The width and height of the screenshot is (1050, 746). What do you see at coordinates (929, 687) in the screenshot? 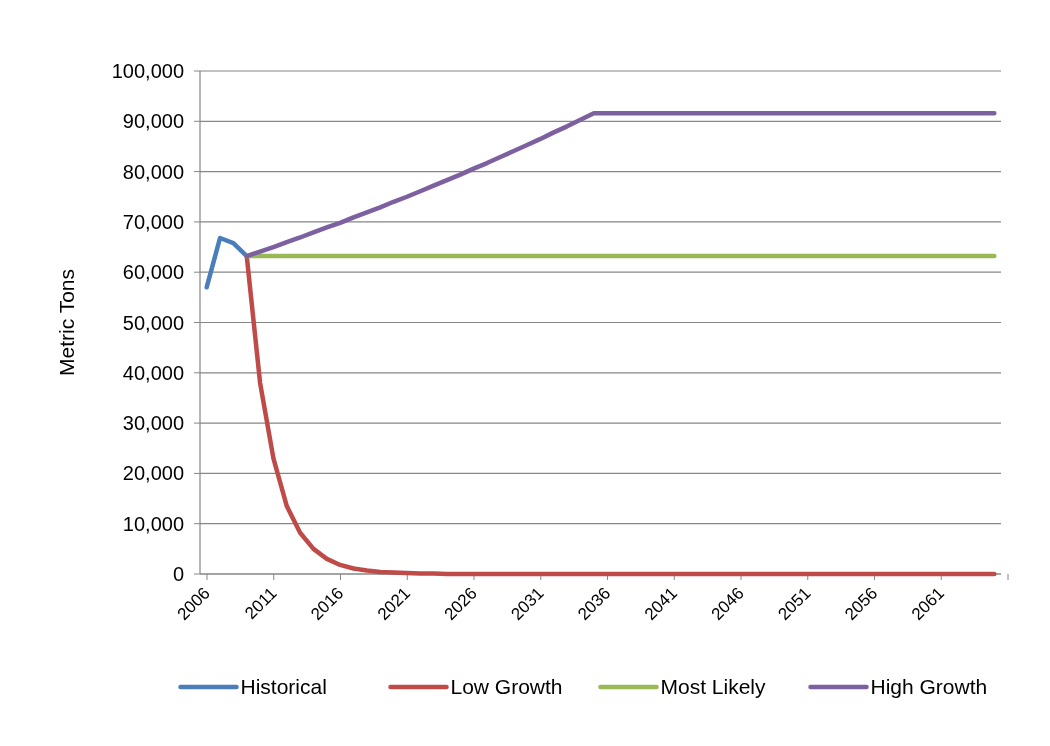
I see `legend-label: High Growth` at bounding box center [929, 687].